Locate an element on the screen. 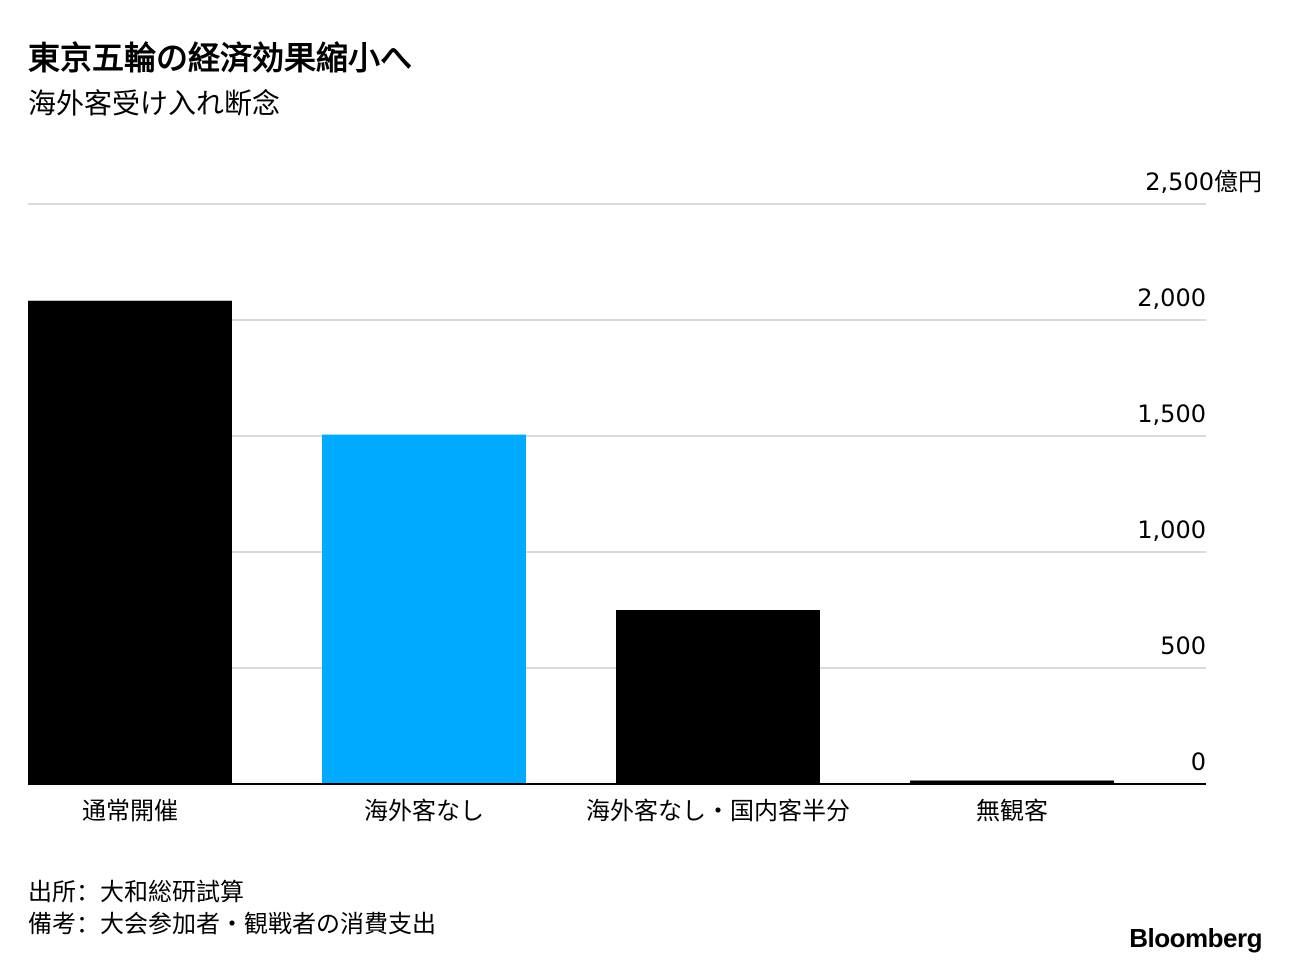  x-category-label: 無観客 is located at coordinates (1012, 811).